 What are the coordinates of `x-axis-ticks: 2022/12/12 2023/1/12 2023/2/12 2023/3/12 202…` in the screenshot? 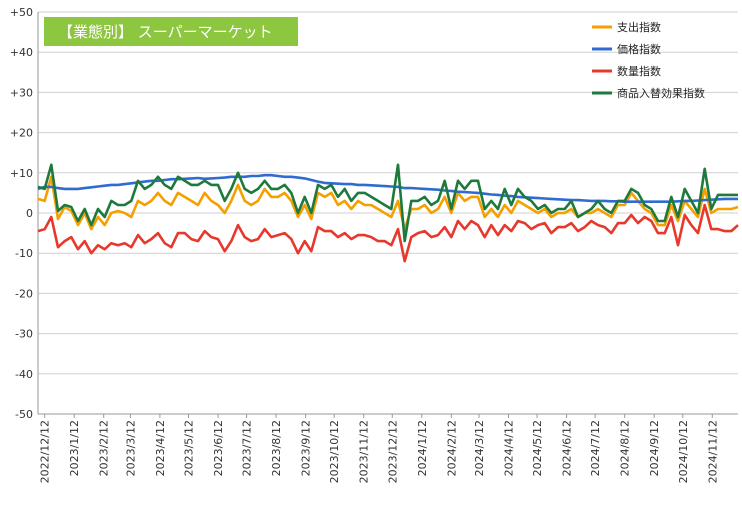 It's located at (379, 448).